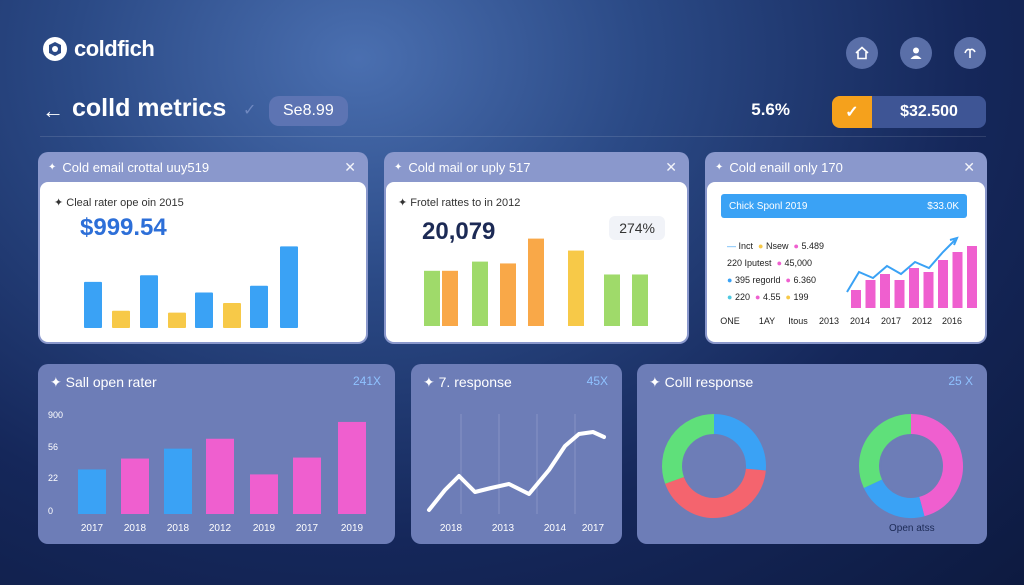 The width and height of the screenshot is (1024, 585). What do you see at coordinates (308, 111) in the screenshot?
I see `value-pill: Se8.99` at bounding box center [308, 111].